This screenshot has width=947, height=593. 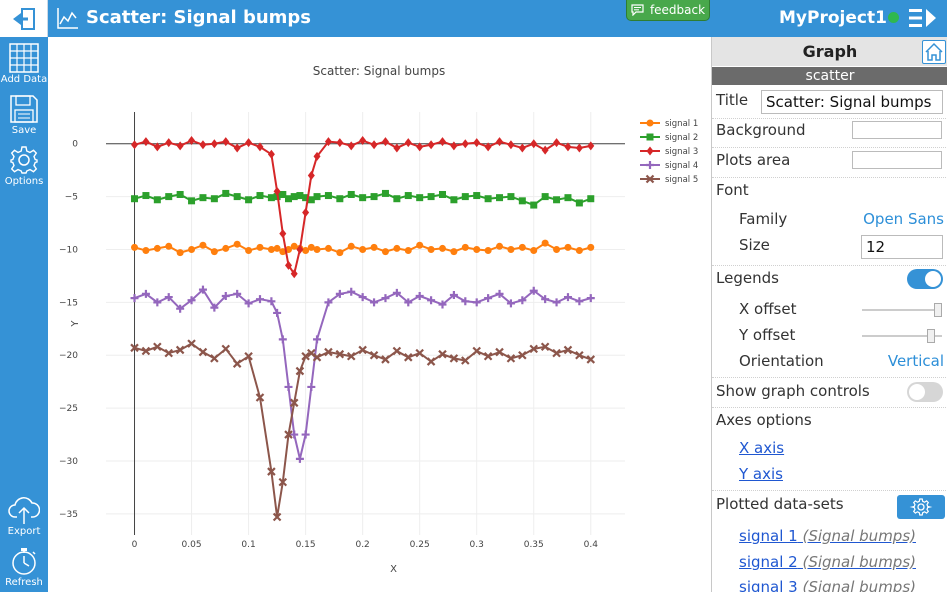 I want to click on font-row: Font, so click(x=829, y=192).